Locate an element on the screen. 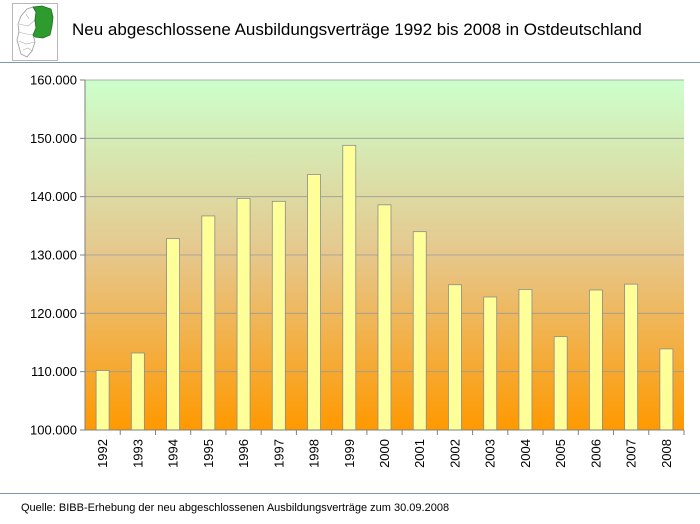 Image resolution: width=700 pixels, height=524 pixels. bar-1992 is located at coordinates (102, 400).